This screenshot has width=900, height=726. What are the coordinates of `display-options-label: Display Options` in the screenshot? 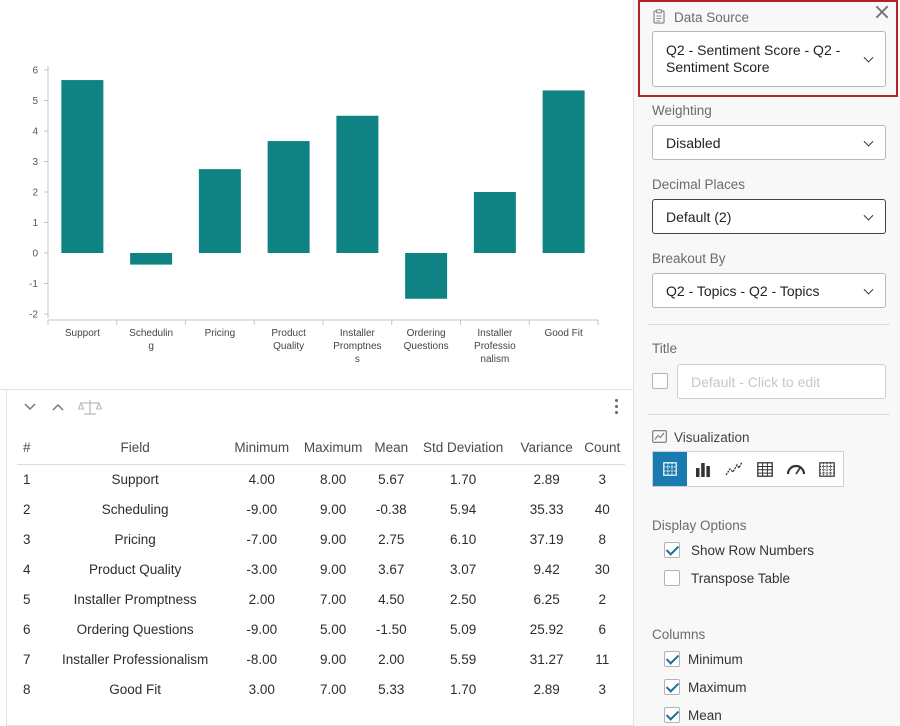 It's located at (699, 525).